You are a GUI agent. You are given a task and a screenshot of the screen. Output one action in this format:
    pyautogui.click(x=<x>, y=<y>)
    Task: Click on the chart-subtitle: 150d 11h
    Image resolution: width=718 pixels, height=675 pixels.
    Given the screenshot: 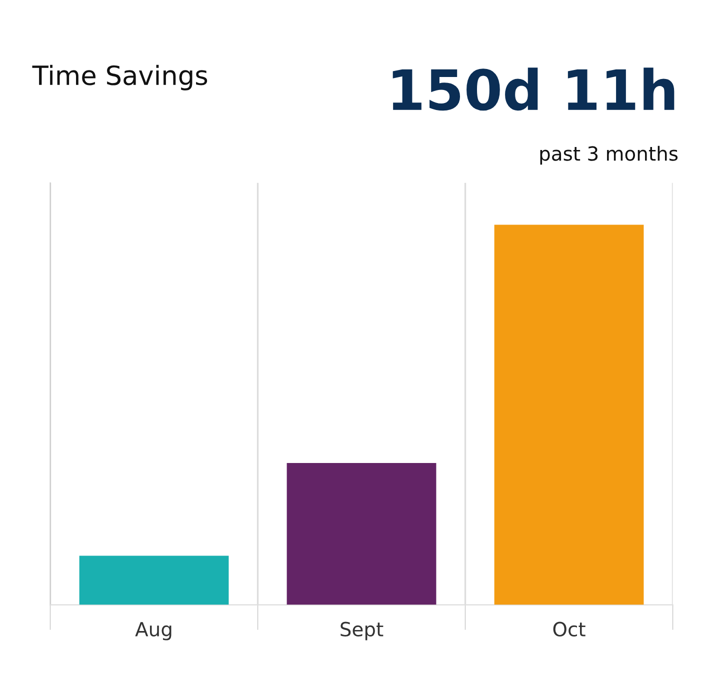 What is the action you would take?
    pyautogui.click(x=533, y=89)
    